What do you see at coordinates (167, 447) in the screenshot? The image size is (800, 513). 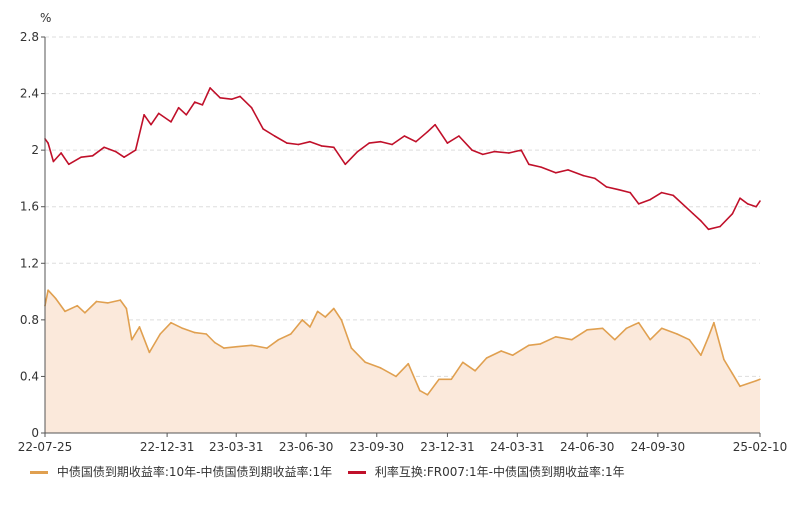 I see `x-tick-label: 22-12-31` at bounding box center [167, 447].